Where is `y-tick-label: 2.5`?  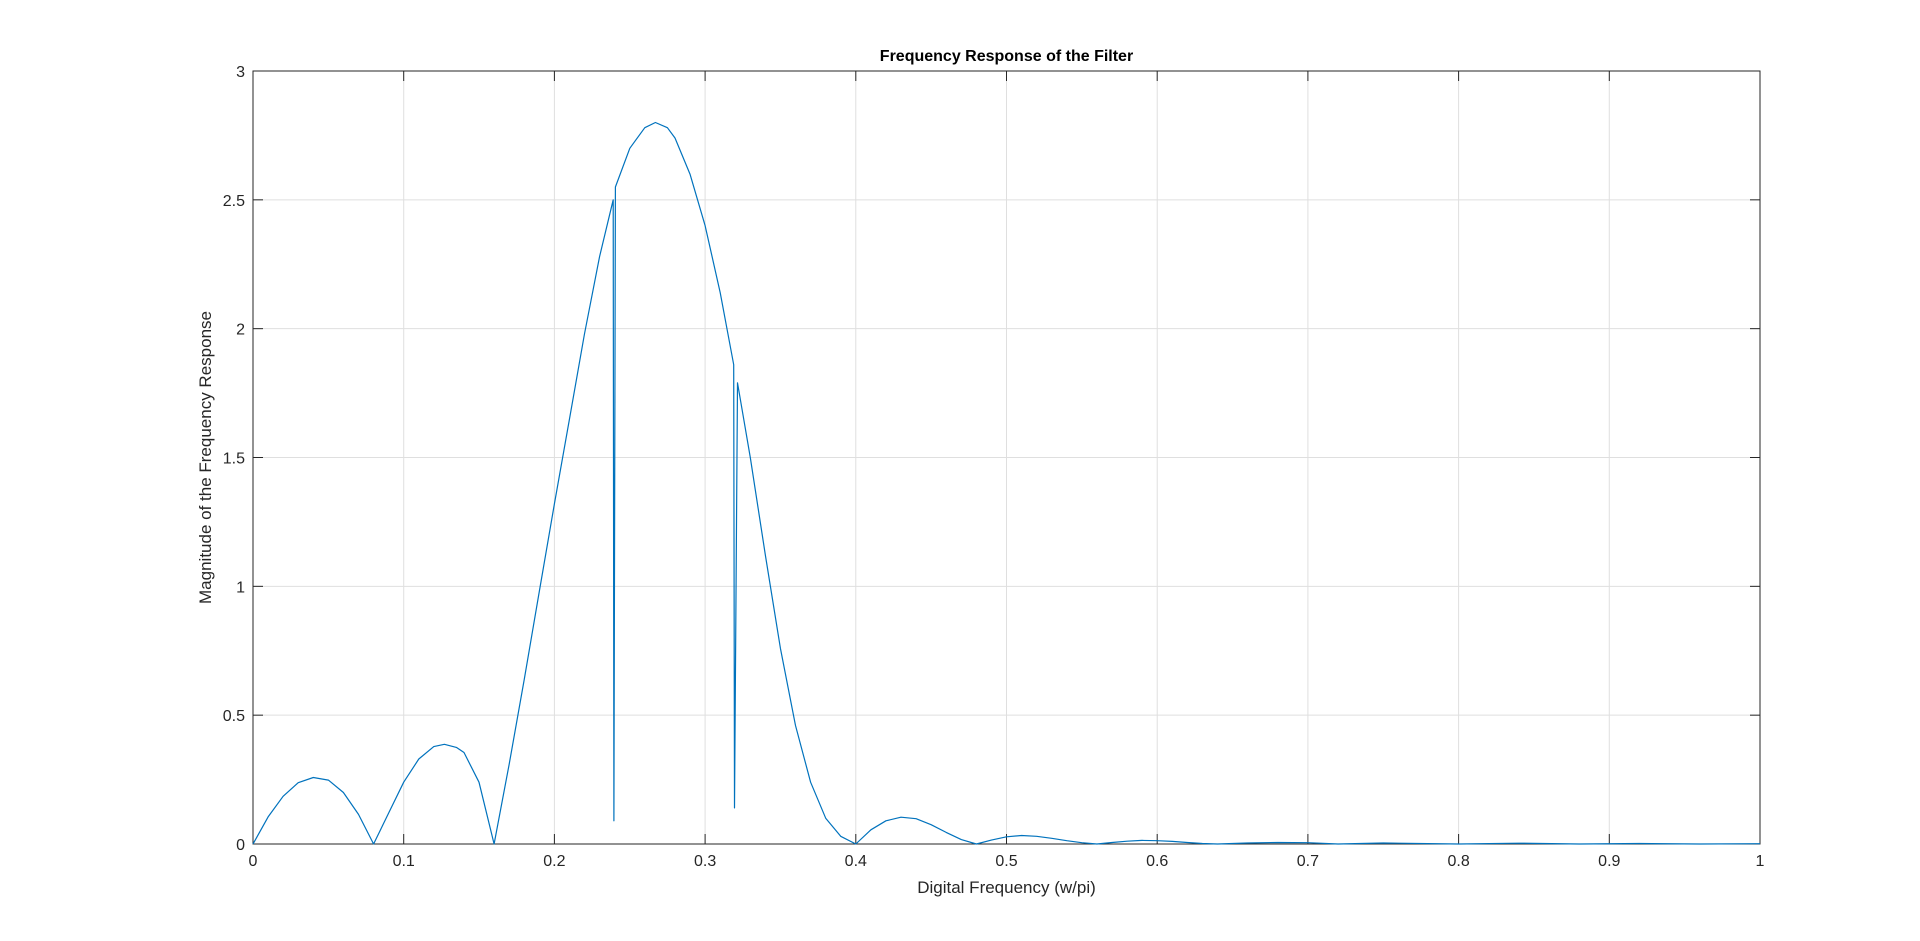
y-tick-label: 2.5 is located at coordinates (234, 201).